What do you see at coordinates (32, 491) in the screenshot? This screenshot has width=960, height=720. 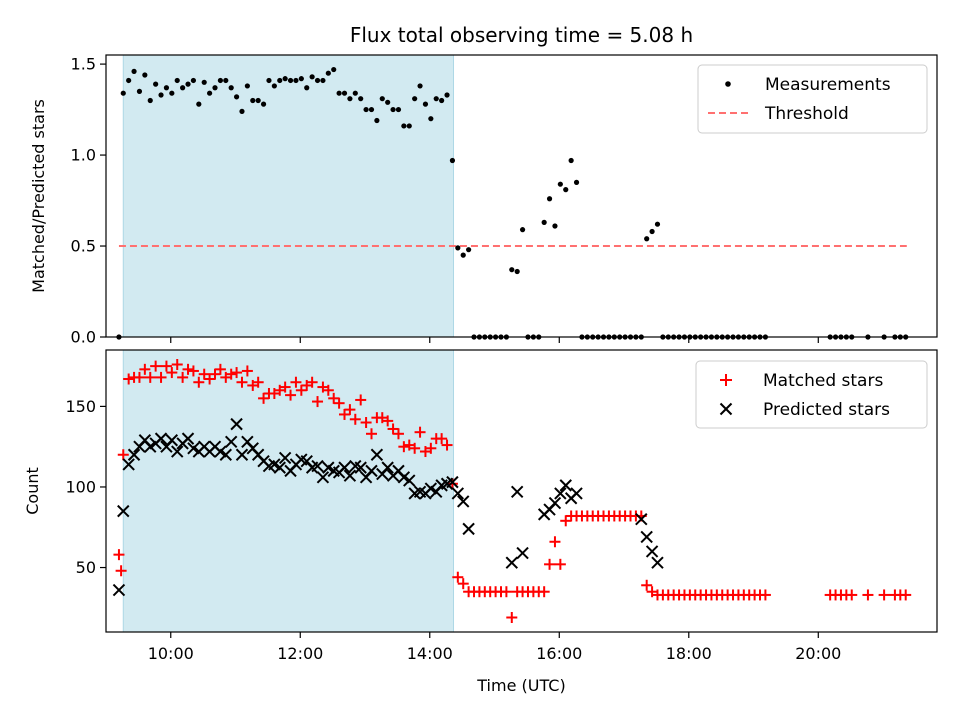 I see `bottom-y-axis-label: Count` at bounding box center [32, 491].